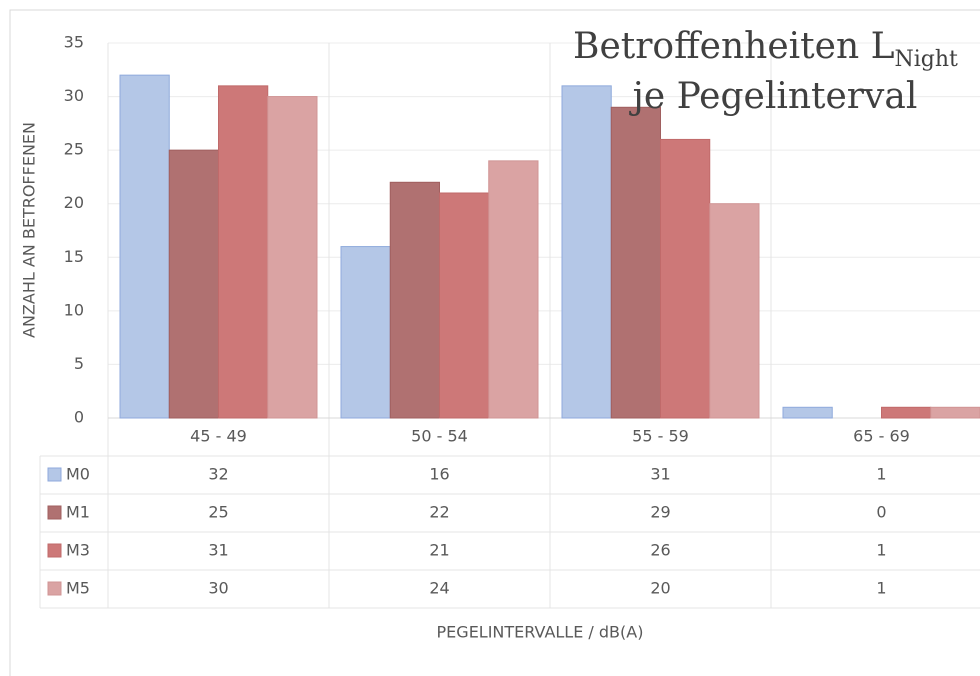 The image size is (980, 676). What do you see at coordinates (74, 149) in the screenshot?
I see `y-tick-label: 25` at bounding box center [74, 149].